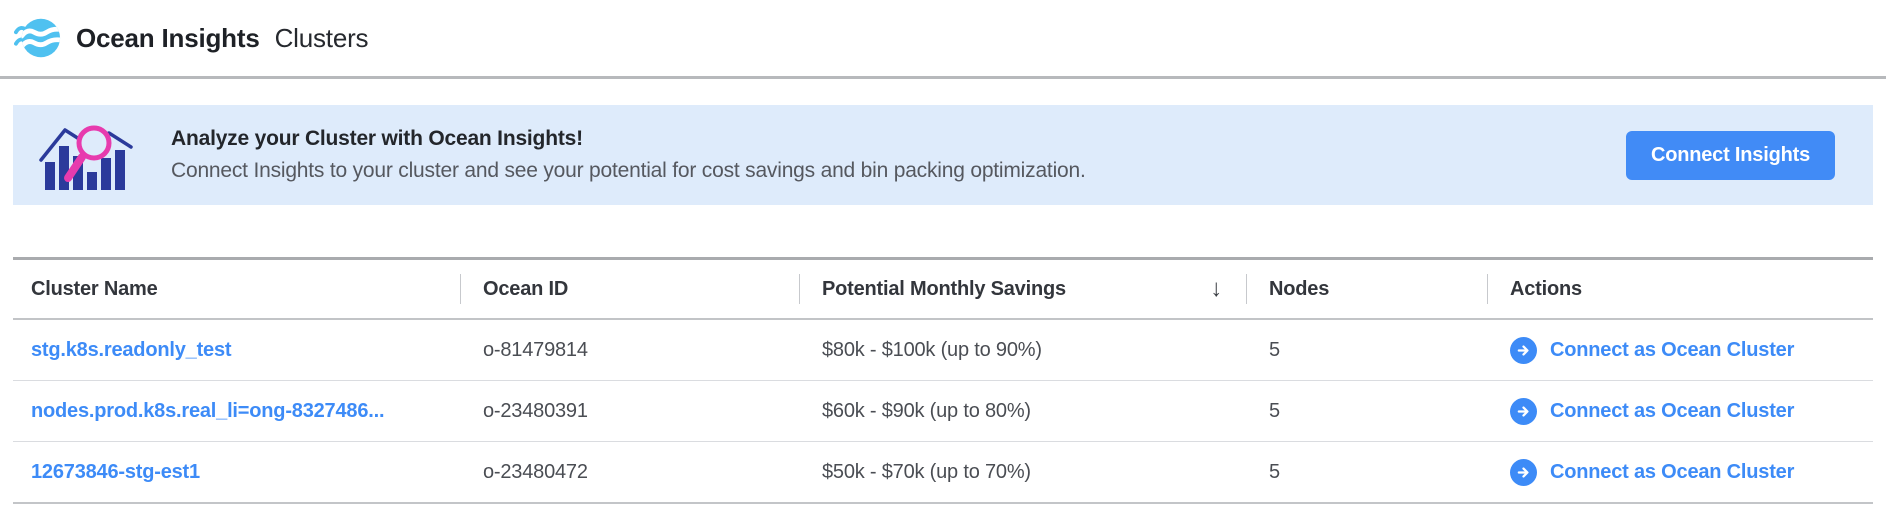 The image size is (1886, 508). I want to click on ocean-logo-icon, so click(37, 38).